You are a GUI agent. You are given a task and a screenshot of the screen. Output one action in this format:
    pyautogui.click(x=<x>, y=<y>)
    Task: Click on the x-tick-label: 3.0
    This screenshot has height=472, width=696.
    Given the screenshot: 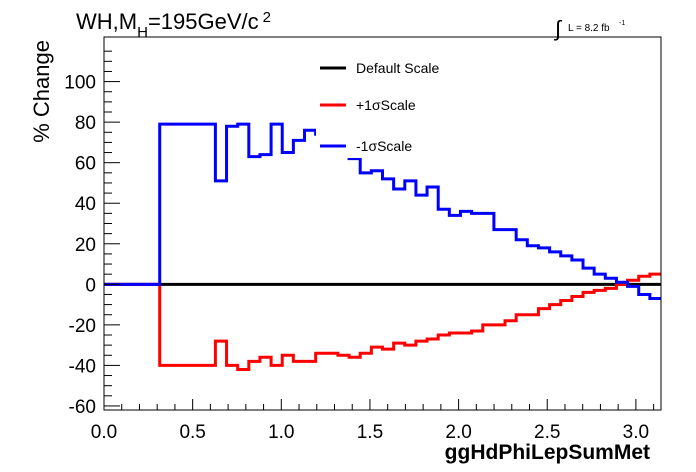 What is the action you would take?
    pyautogui.click(x=636, y=432)
    